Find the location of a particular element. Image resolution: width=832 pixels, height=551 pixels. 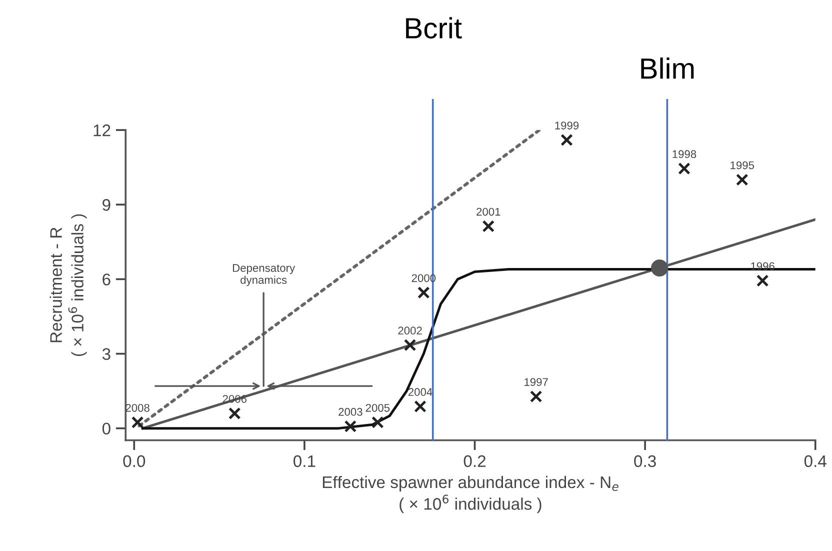

y-tick-label: 3 is located at coordinates (106, 354).